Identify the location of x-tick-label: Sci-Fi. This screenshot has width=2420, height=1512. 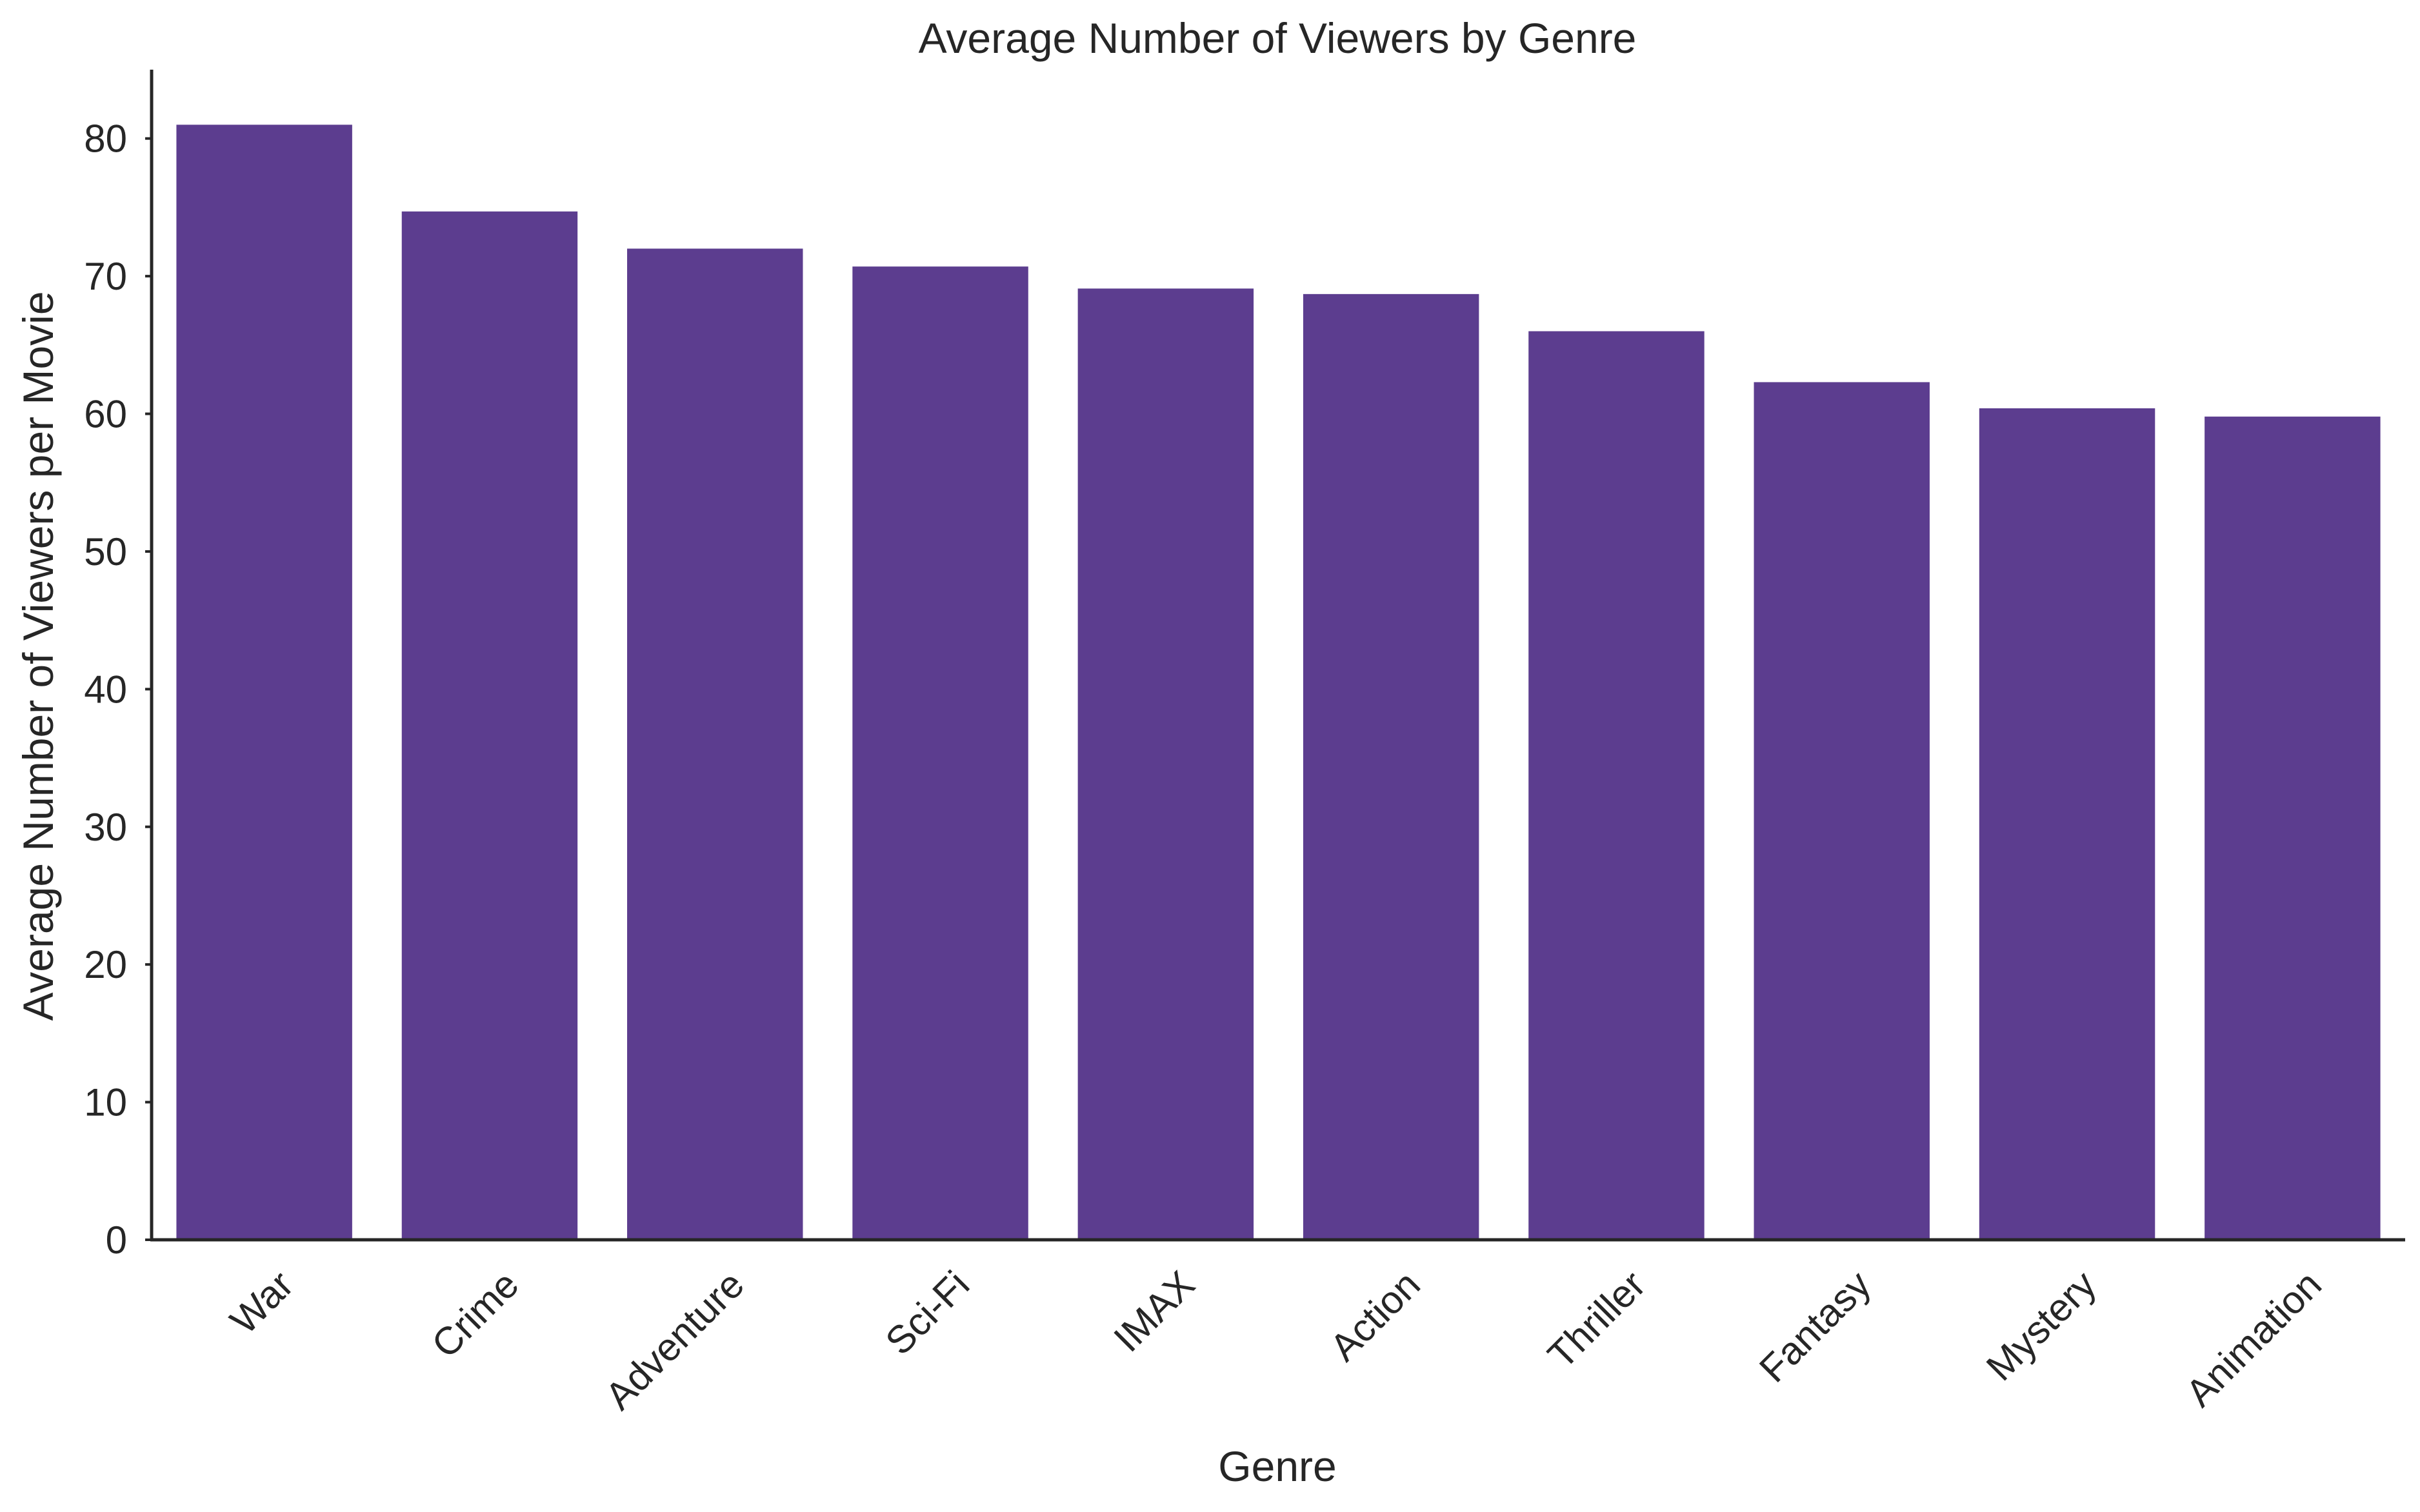
(927, 1312).